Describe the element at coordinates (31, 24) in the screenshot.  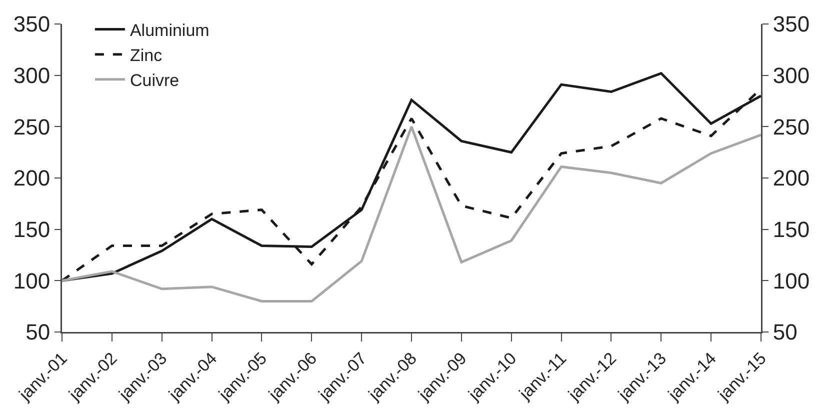
I see `y-tick-label: 350` at that location.